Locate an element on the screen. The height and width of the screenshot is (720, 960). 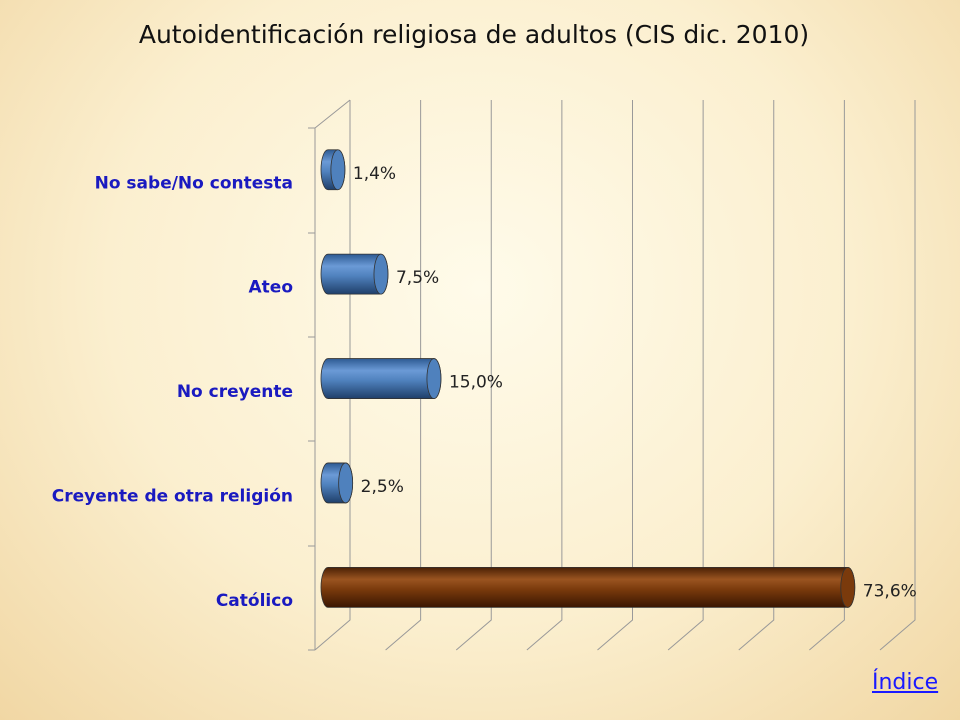
value-label: 73,6% is located at coordinates (890, 591).